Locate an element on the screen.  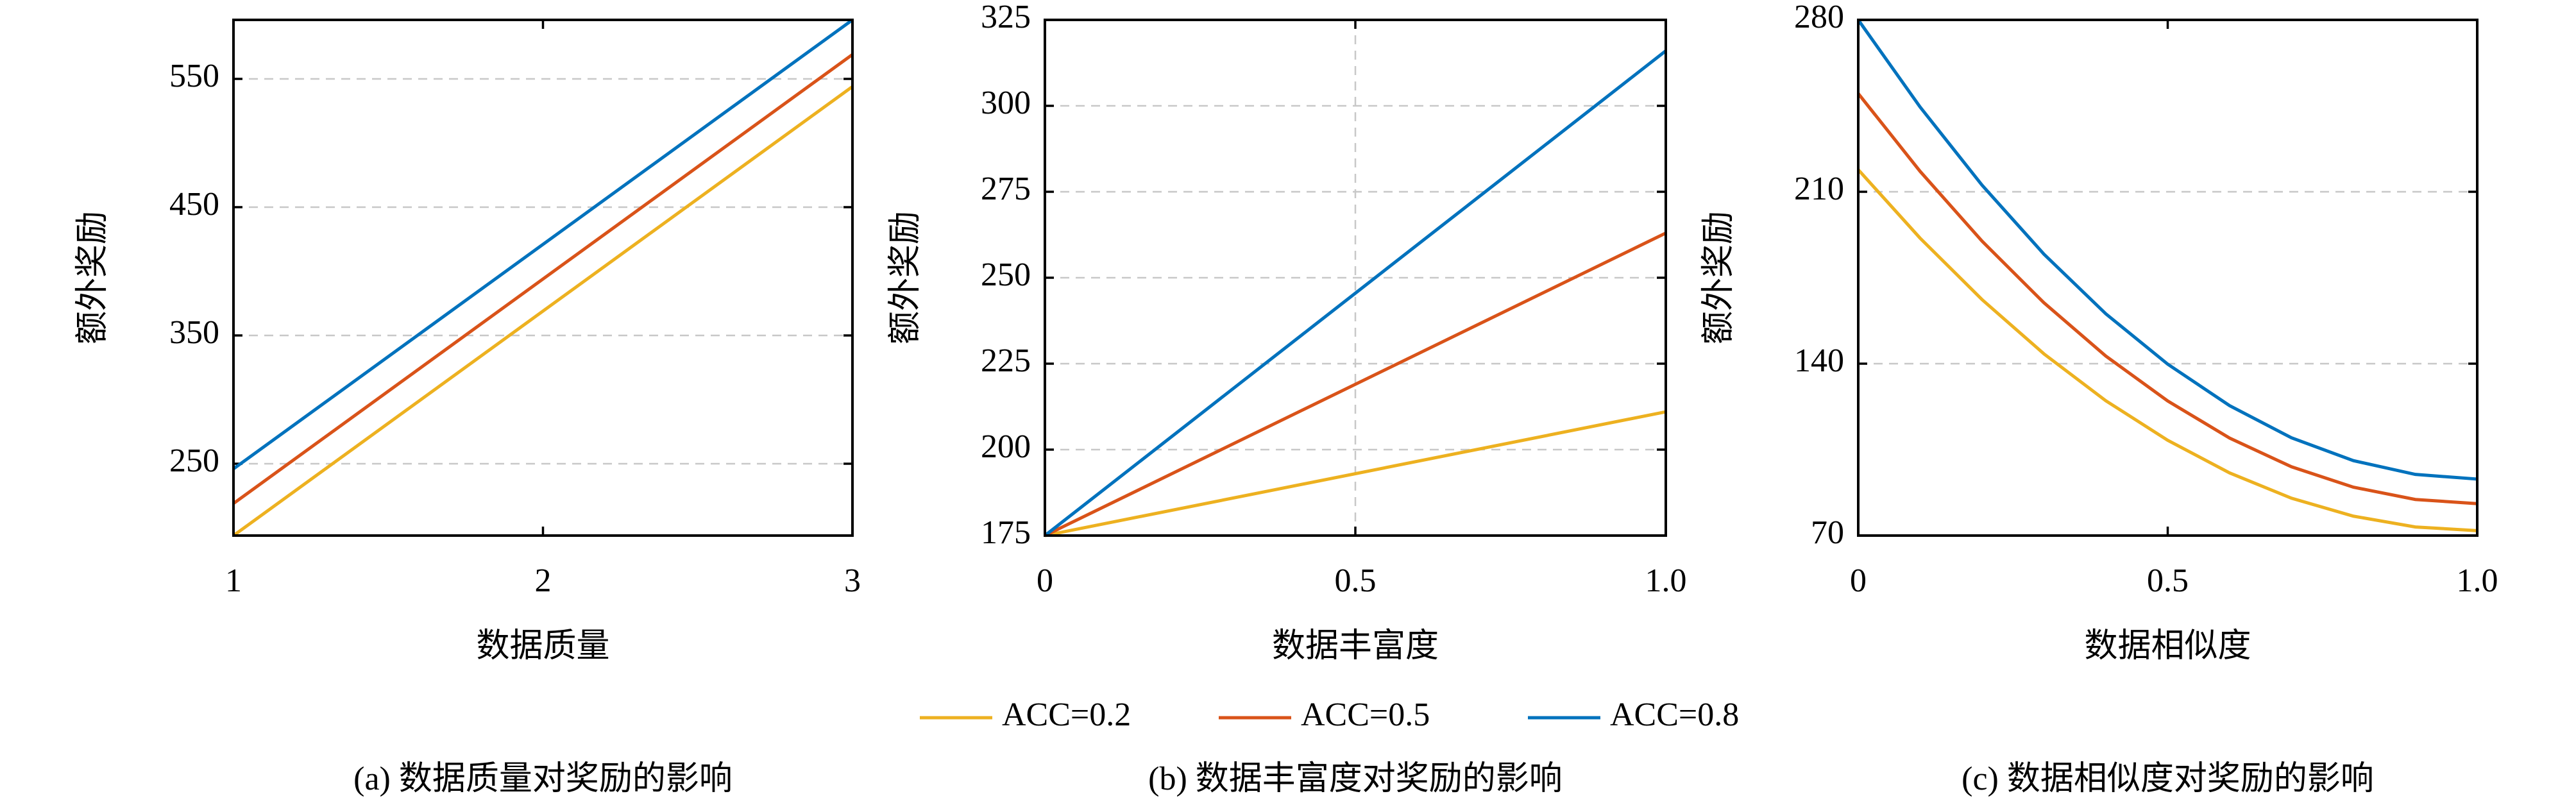
y-tick-label: 225 is located at coordinates (1006, 361).